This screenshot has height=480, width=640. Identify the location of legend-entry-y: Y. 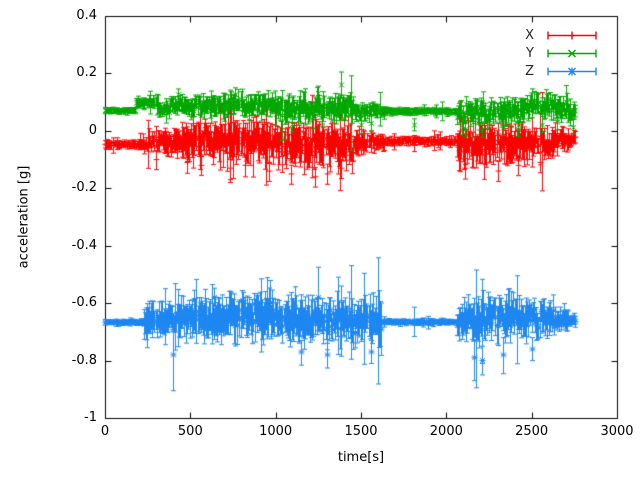
(555, 53).